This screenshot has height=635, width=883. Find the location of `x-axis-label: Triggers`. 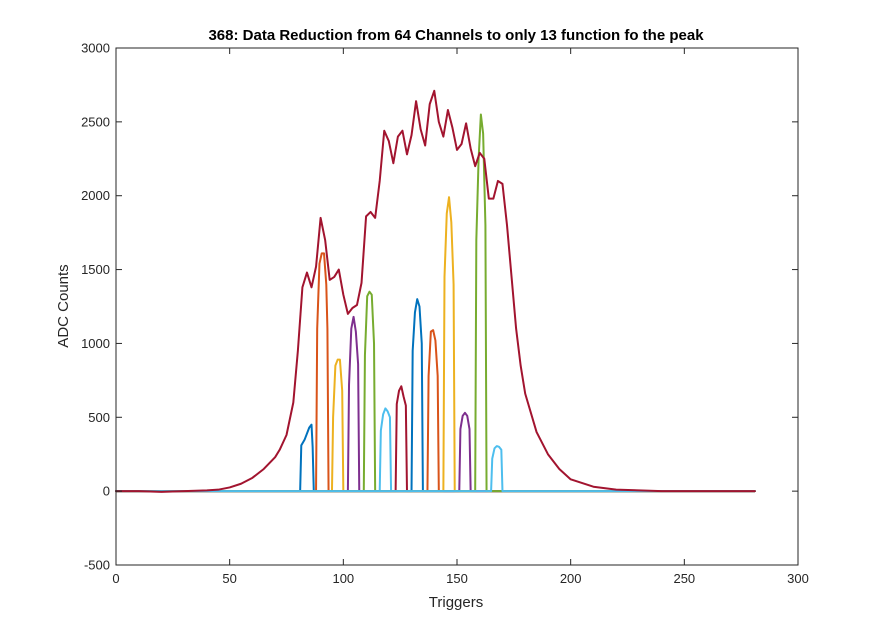

x-axis-label: Triggers is located at coordinates (456, 602).